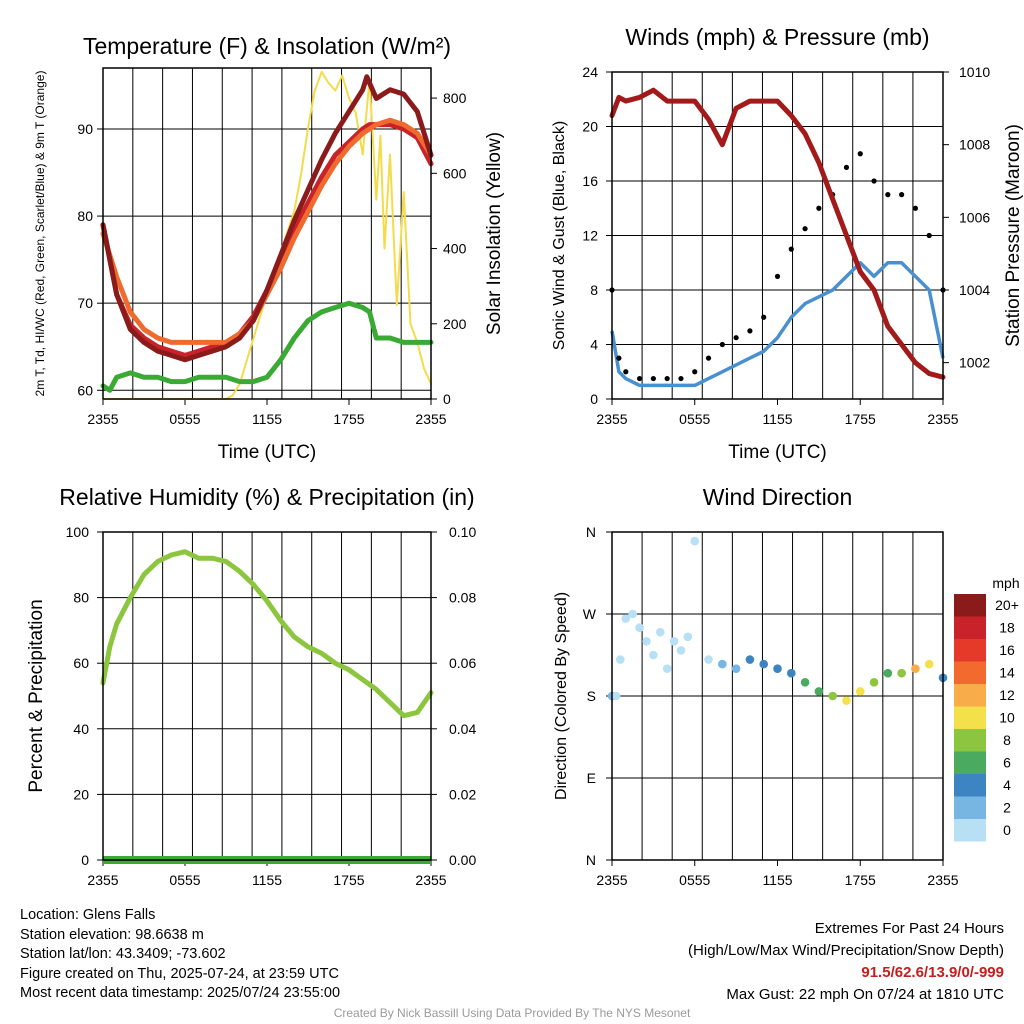  I want to click on y-axis-label: Direction (Colored By Speed), so click(561, 696).